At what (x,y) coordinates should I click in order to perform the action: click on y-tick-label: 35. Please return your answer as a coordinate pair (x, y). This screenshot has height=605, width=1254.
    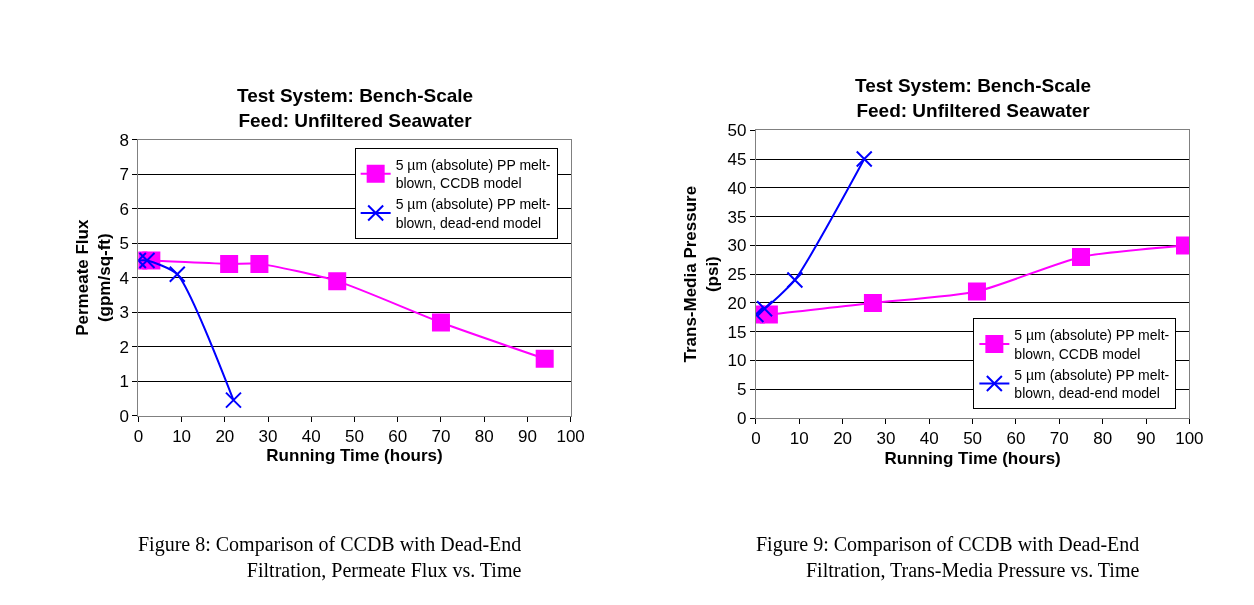
    Looking at the image, I should click on (737, 217).